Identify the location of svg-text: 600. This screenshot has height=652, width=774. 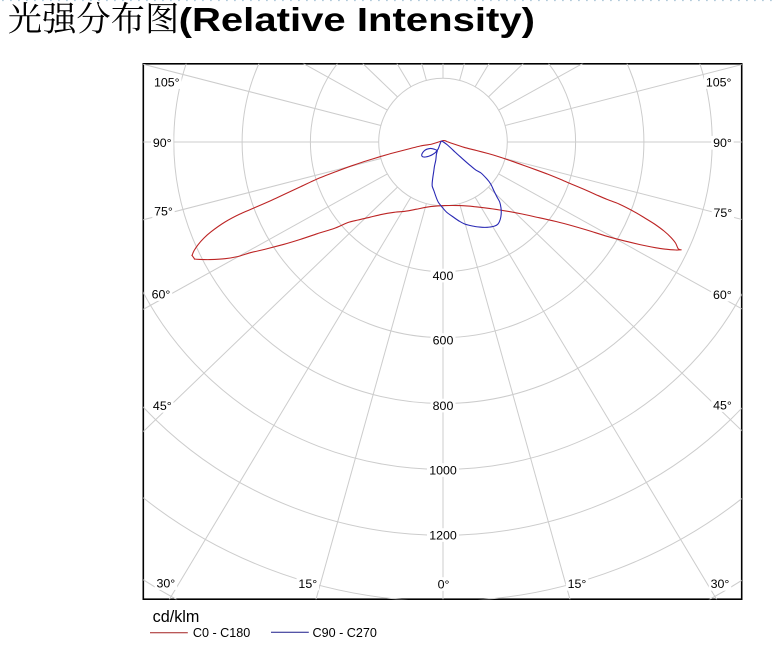
(443, 340).